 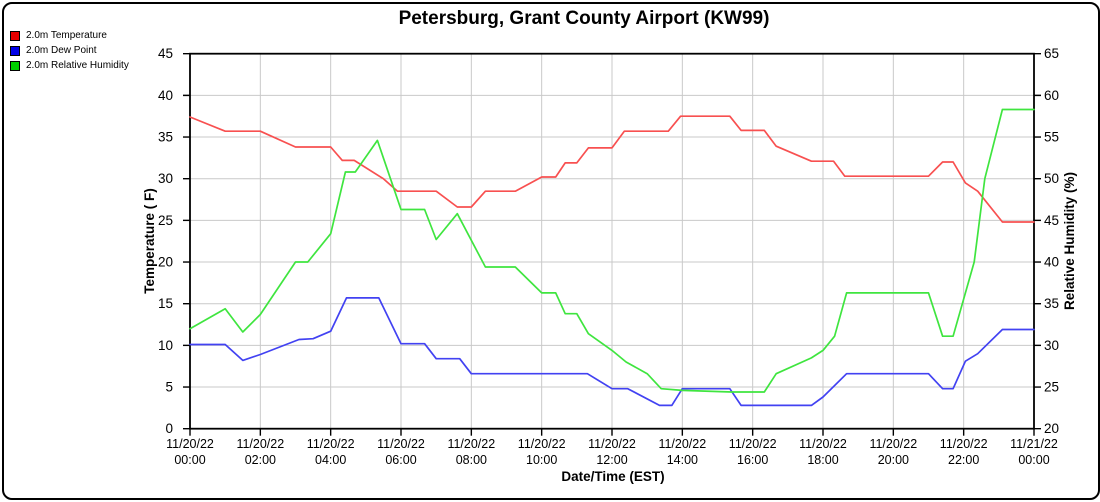 What do you see at coordinates (165, 262) in the screenshot?
I see `y-left-tick-label: 20` at bounding box center [165, 262].